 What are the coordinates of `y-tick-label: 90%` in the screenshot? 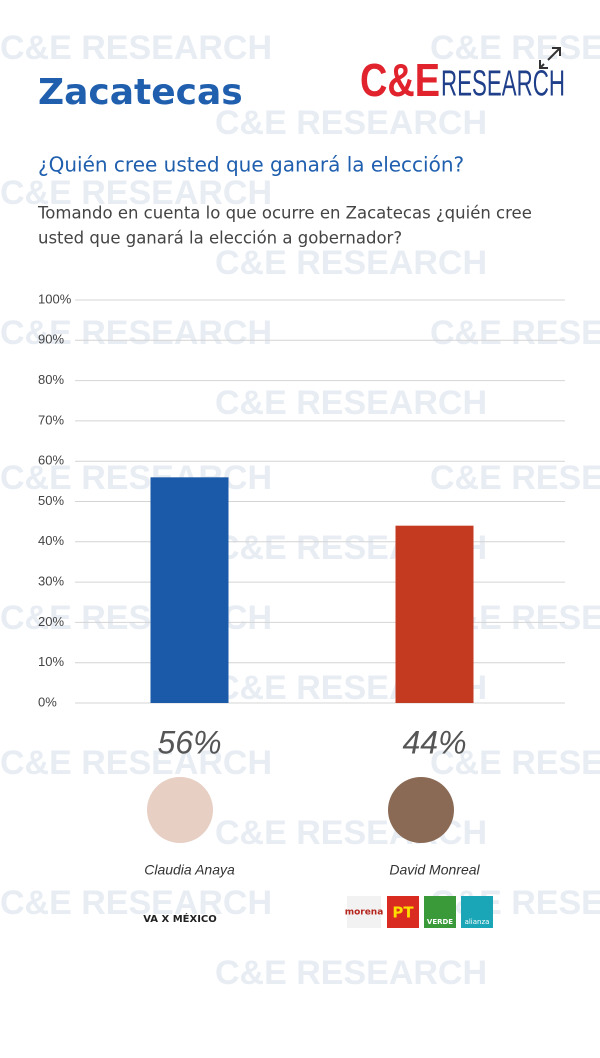 It's located at (51, 339).